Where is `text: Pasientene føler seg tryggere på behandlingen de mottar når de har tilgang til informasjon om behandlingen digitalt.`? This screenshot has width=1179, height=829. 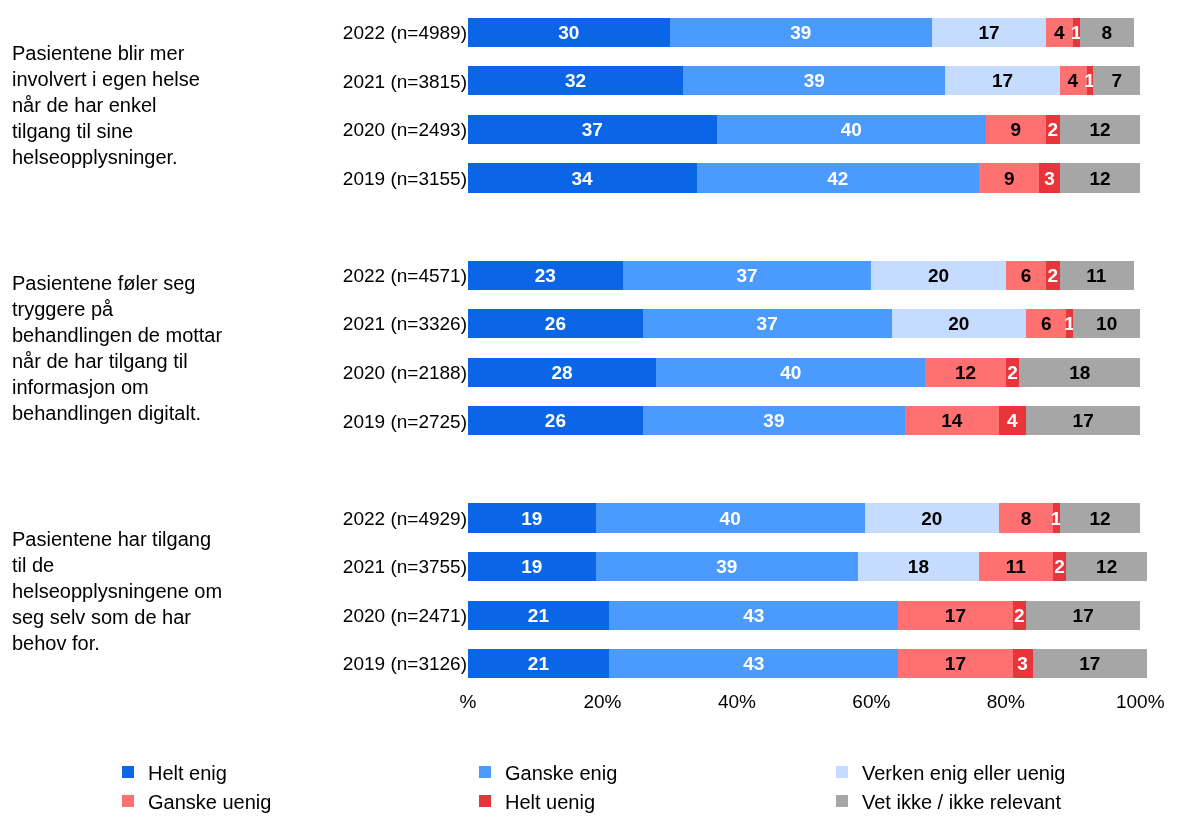 text: Pasientene føler seg tryggere på behandlingen de mottar når de har tilgang til informasjon om behandlingen digitalt. is located at coordinates (117, 348).